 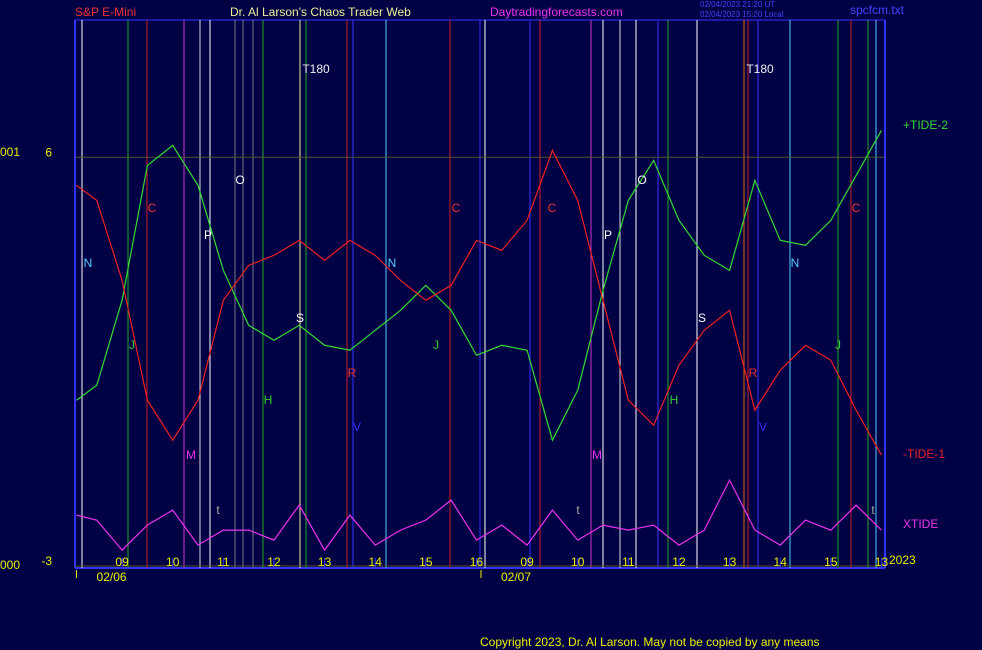 I want to click on title: Dr. Al Larson's Chaos Trader Web, so click(x=320, y=12).